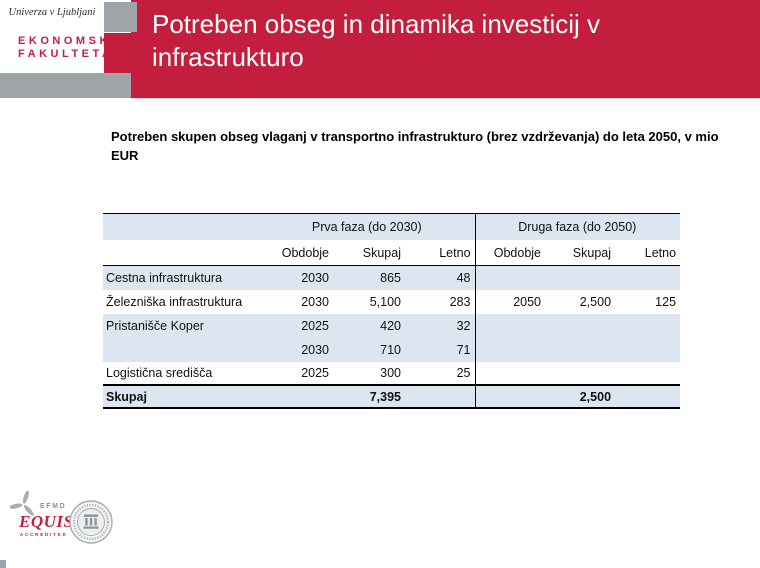 This screenshot has height=568, width=760. I want to click on cell: 125, so click(648, 302).